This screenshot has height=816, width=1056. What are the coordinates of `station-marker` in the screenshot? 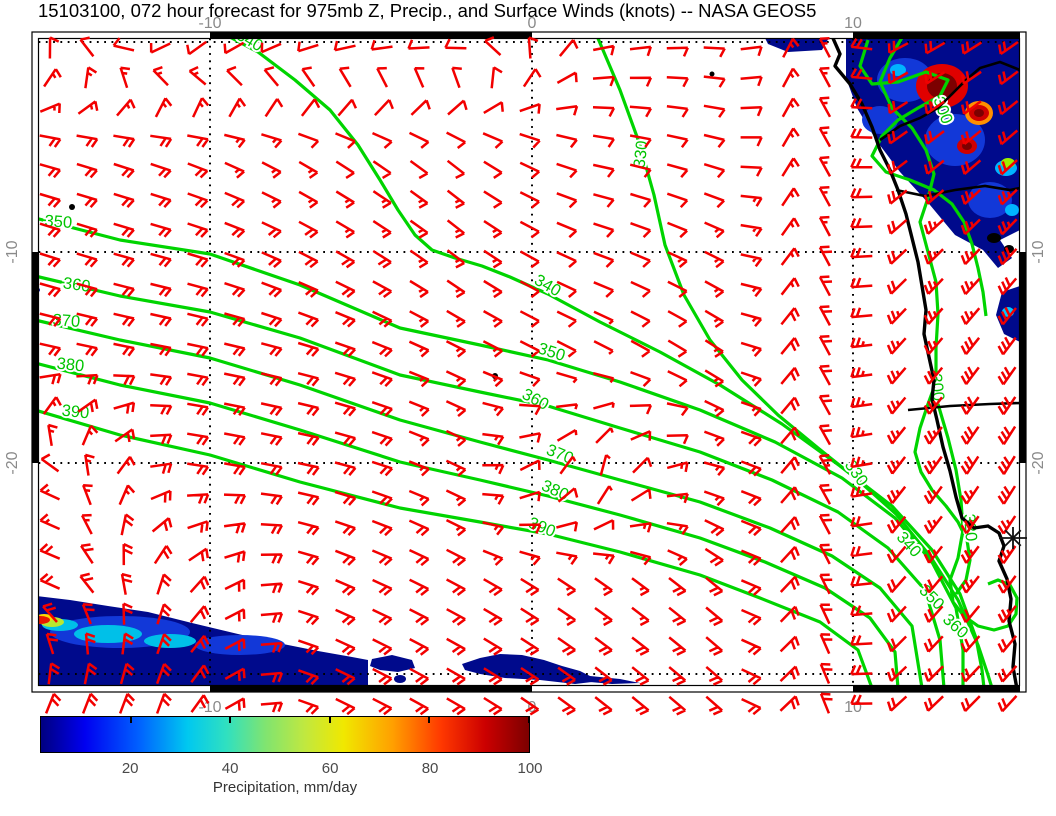 It's located at (1013, 538).